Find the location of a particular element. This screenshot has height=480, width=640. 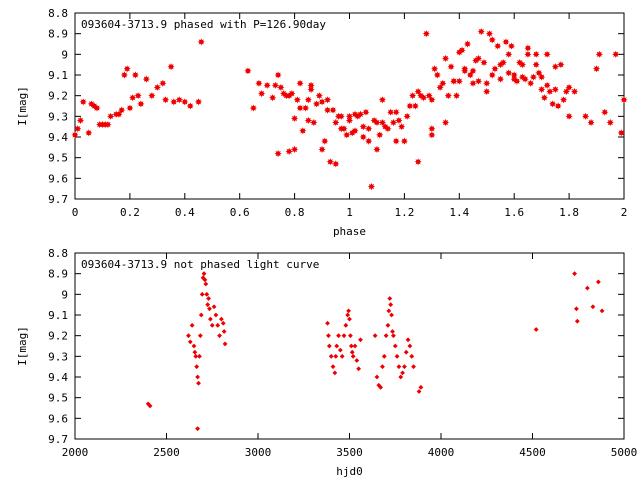

y-axis-label: I[mag] is located at coordinates (22, 106).